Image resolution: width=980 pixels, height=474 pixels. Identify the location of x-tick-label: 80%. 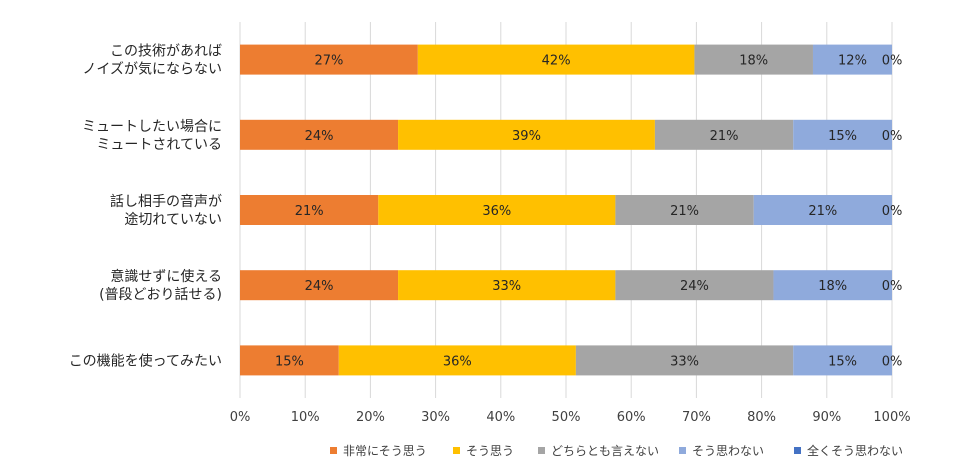
(761, 417).